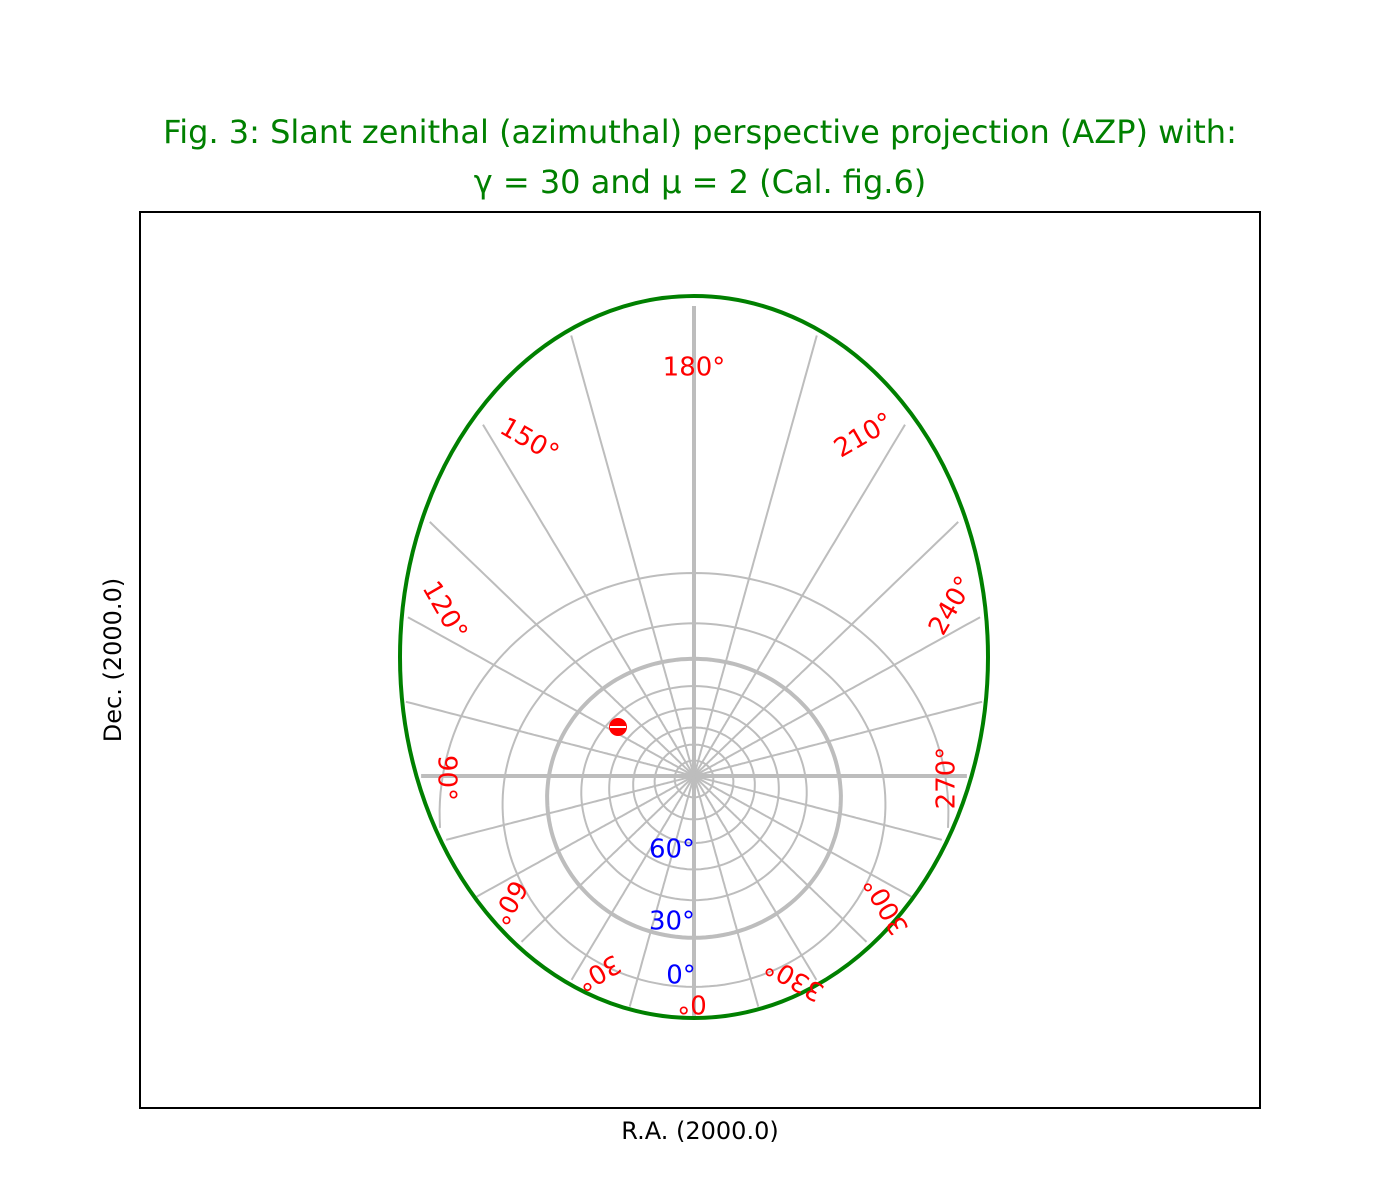 The width and height of the screenshot is (1400, 1200). What do you see at coordinates (447, 778) in the screenshot?
I see `ra-label: 90°` at bounding box center [447, 778].